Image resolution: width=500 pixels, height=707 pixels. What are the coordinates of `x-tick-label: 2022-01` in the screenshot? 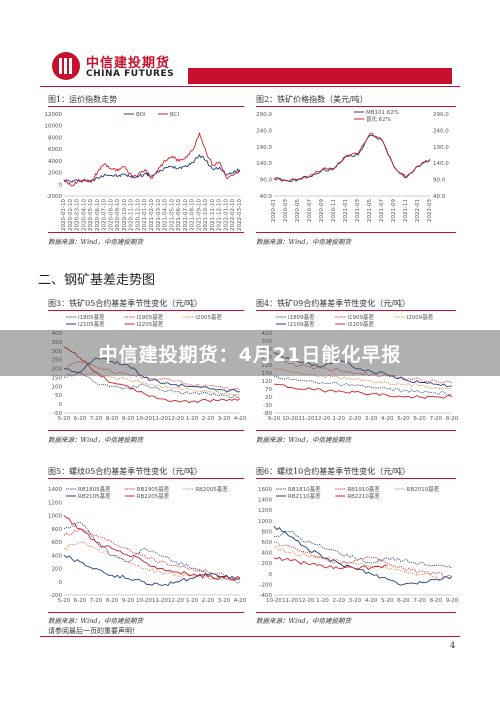 It's located at (418, 210).